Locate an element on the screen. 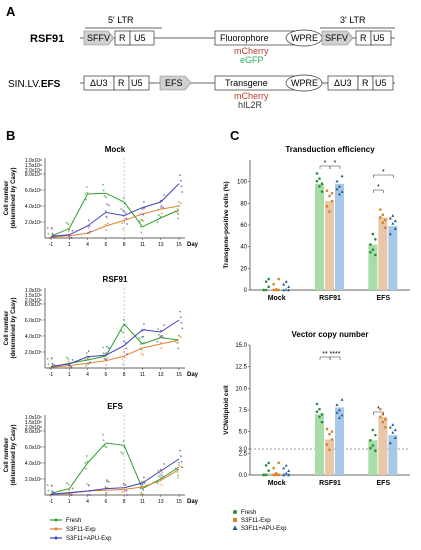 The height and width of the screenshot is (550, 421). ltr3-label: 3' LTR is located at coordinates (353, 20).